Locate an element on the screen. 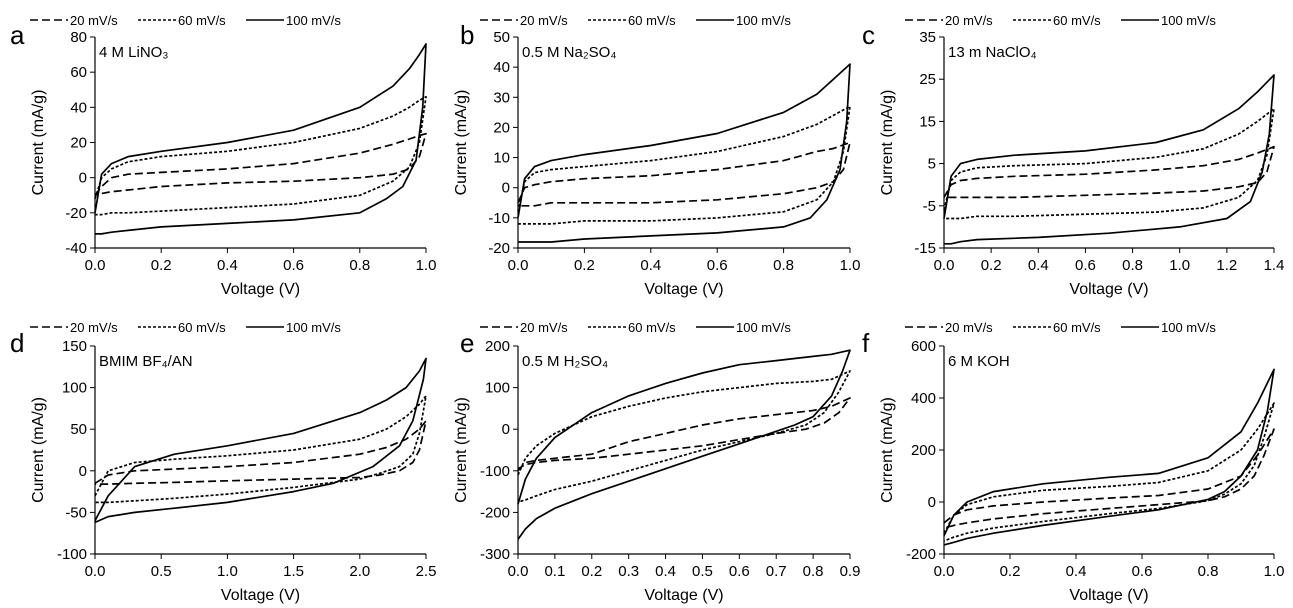  y-tick-label: 15 is located at coordinates (927, 121).